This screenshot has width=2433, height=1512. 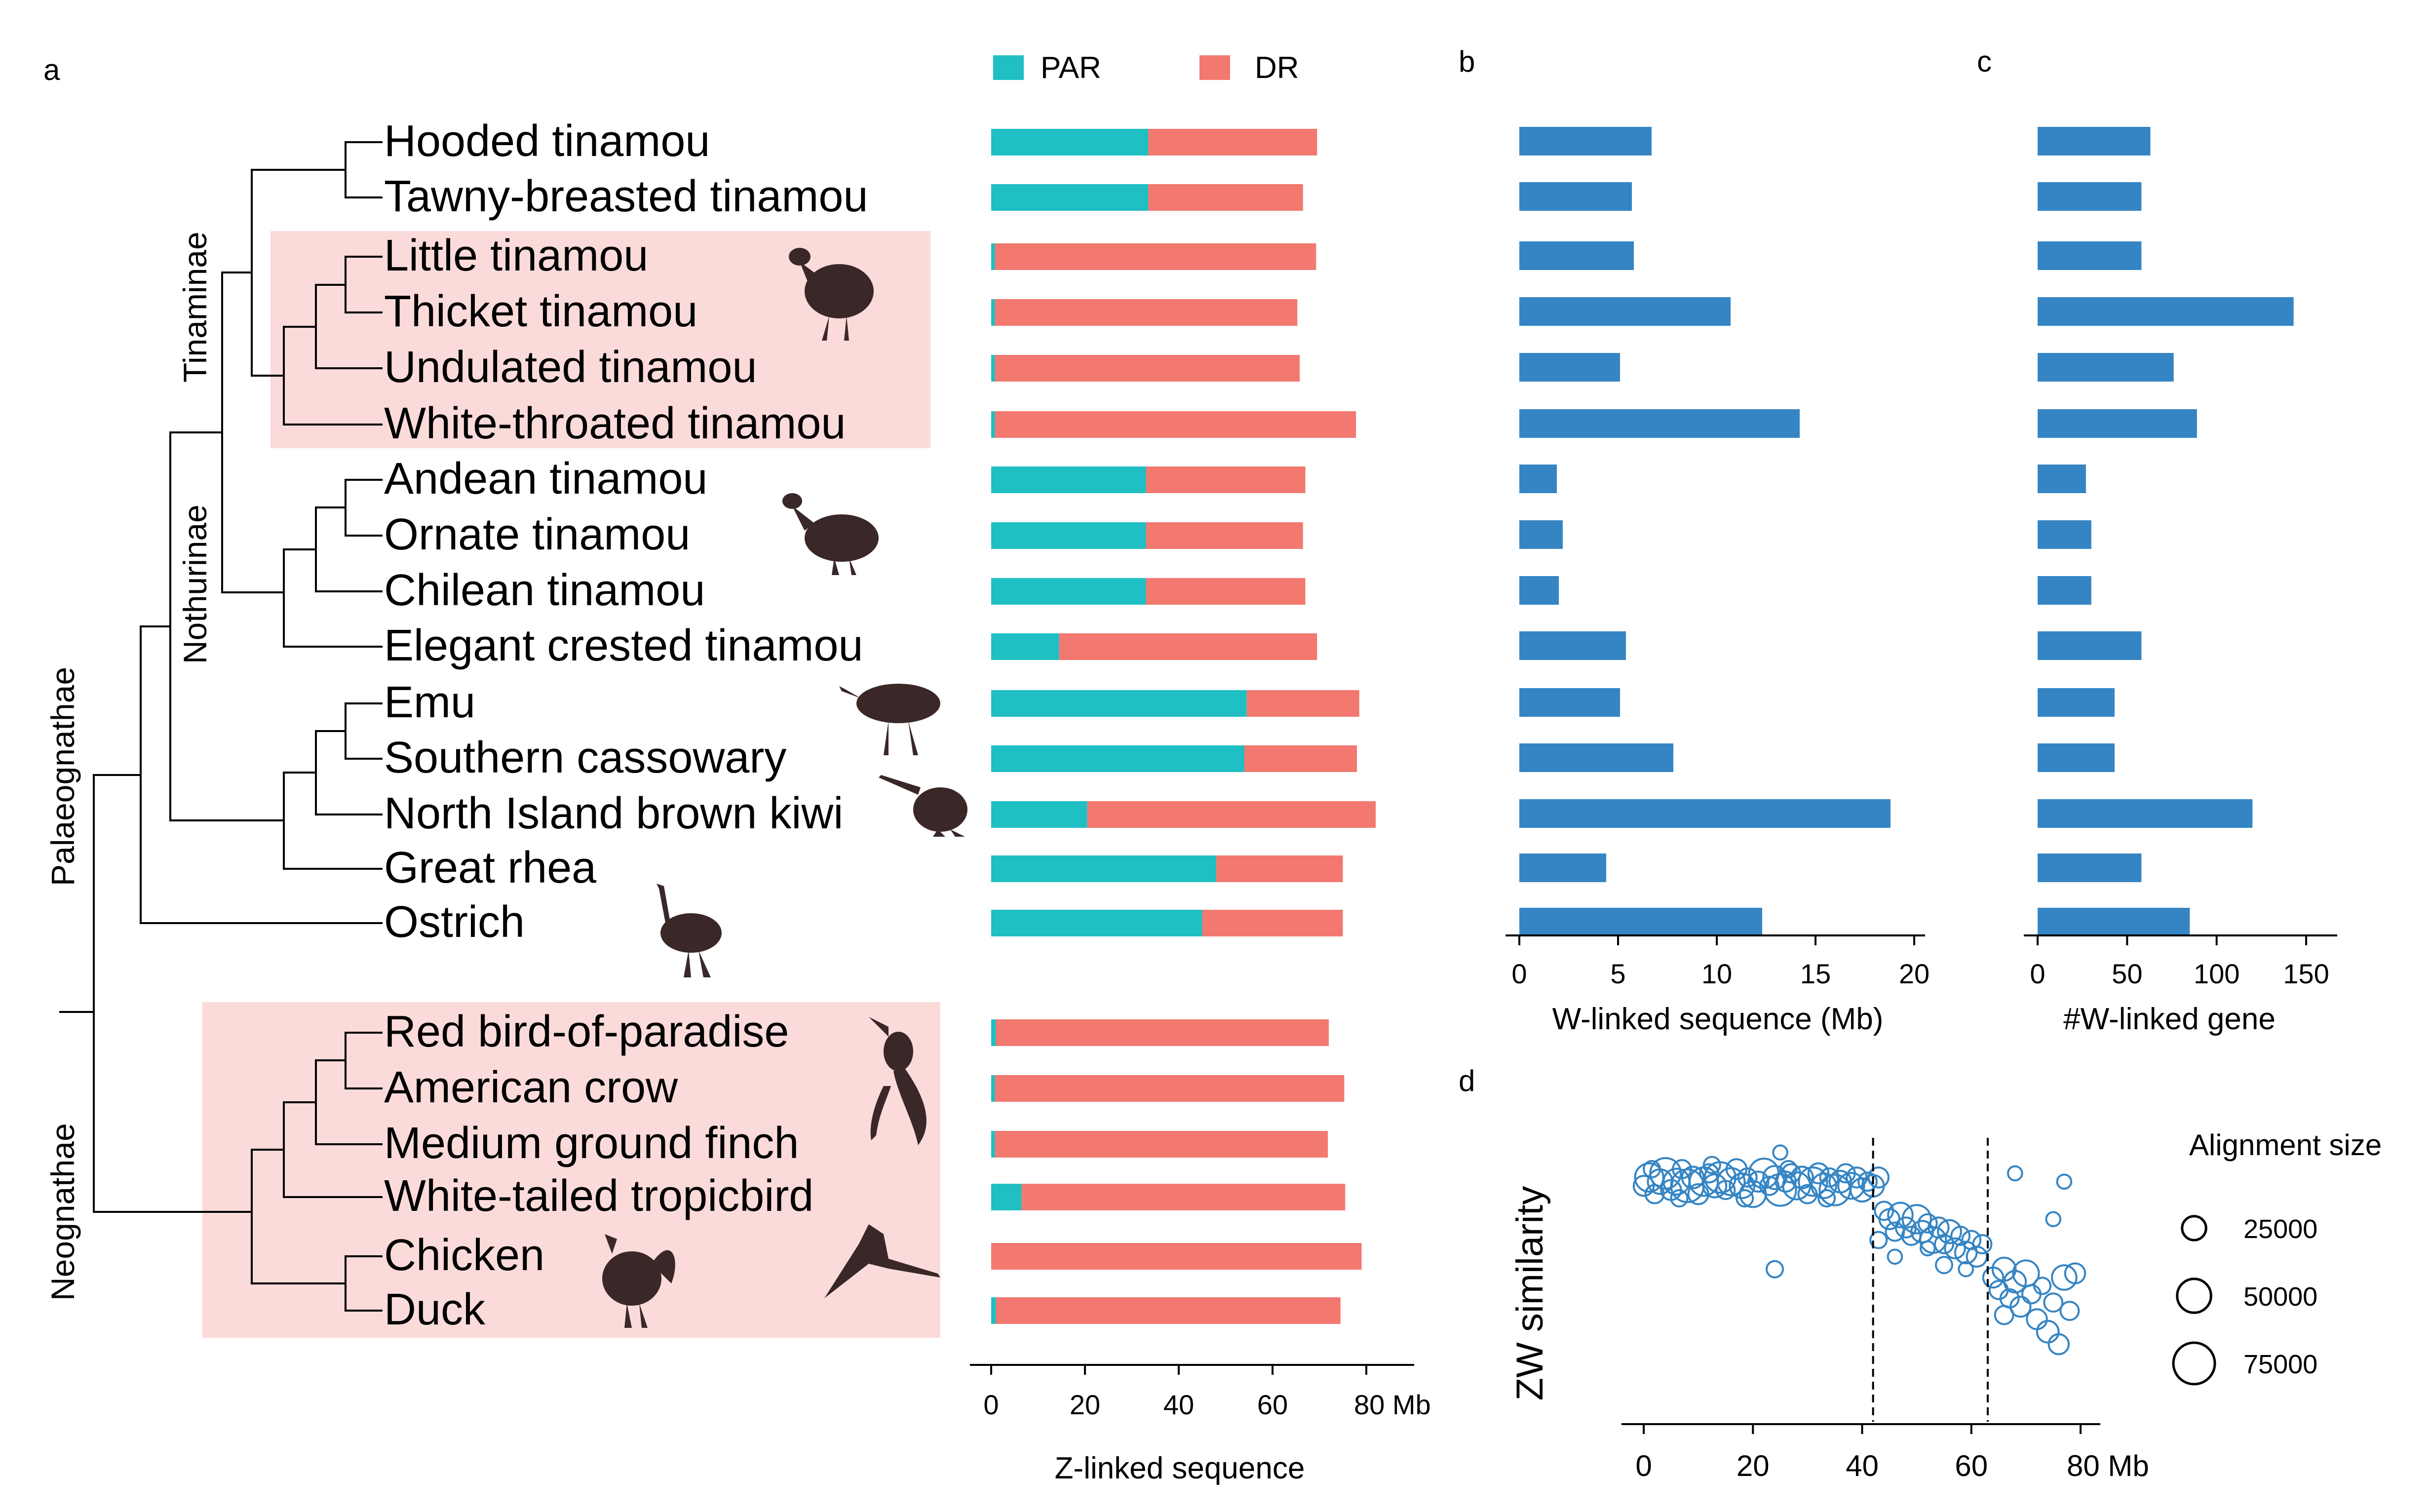 I want to click on b-x-tick-label: 0, so click(x=1519, y=973).